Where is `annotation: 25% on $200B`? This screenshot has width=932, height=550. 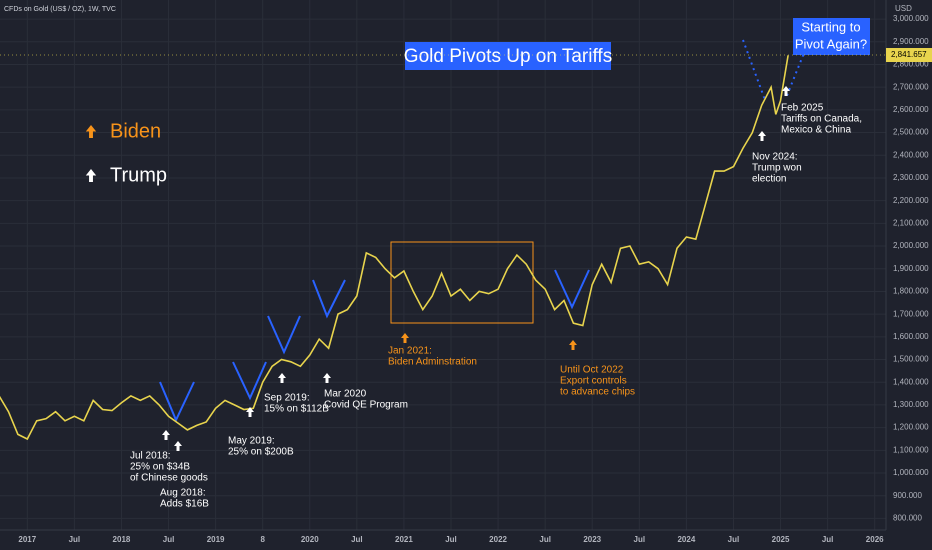 annotation: 25% on $200B is located at coordinates (261, 452).